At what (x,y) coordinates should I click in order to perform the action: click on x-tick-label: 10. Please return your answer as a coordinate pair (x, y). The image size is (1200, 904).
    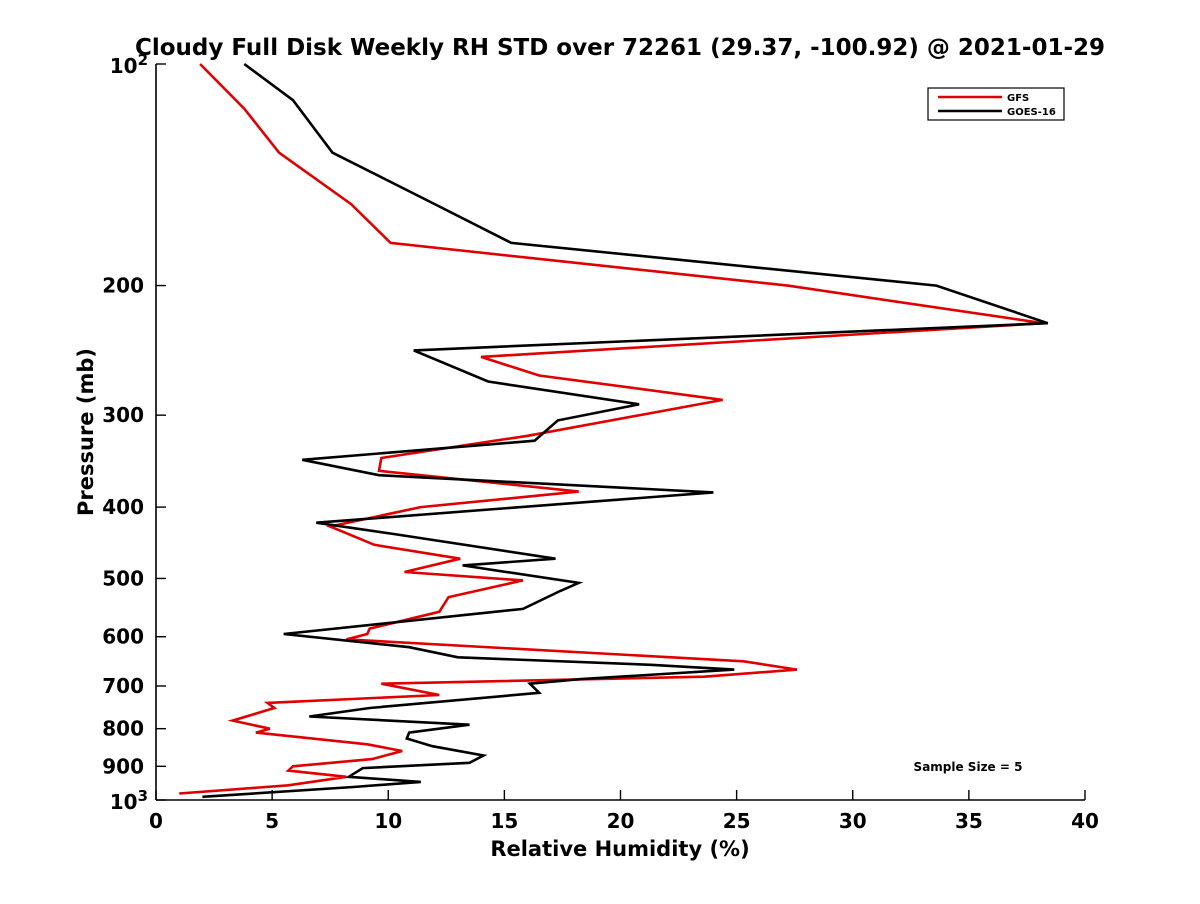
    Looking at the image, I should click on (388, 821).